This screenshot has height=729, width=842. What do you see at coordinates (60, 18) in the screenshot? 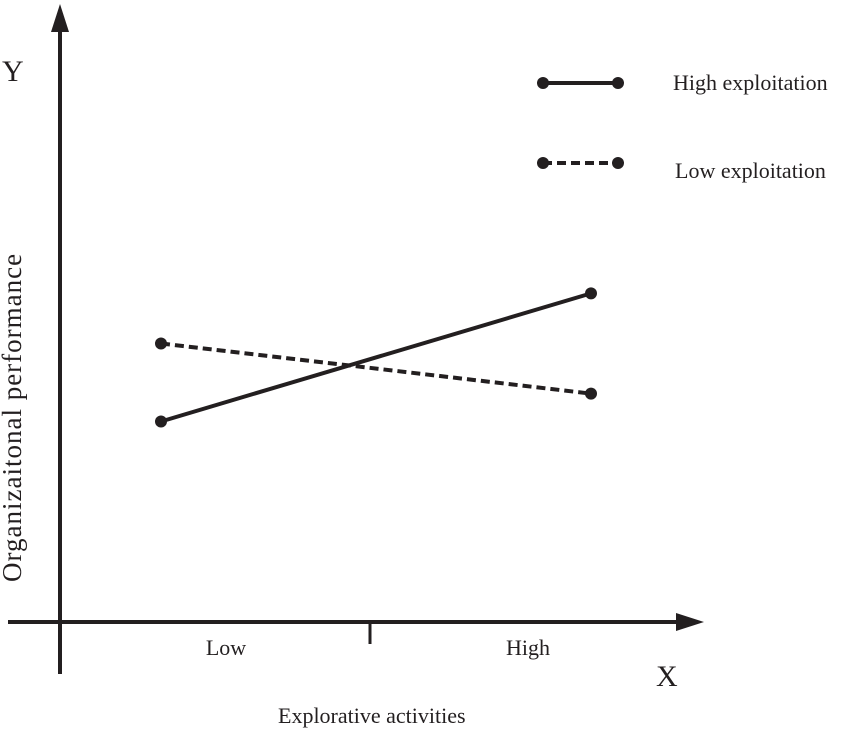
I see `y-axis-arrowhead` at bounding box center [60, 18].